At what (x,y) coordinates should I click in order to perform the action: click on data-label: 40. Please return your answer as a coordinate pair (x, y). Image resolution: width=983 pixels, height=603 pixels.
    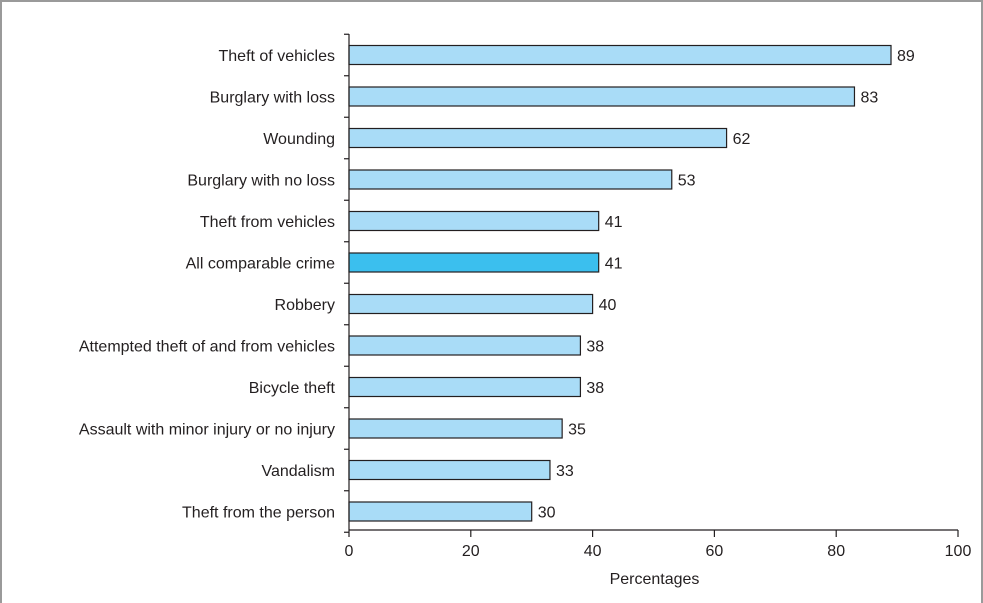
    Looking at the image, I should click on (608, 305).